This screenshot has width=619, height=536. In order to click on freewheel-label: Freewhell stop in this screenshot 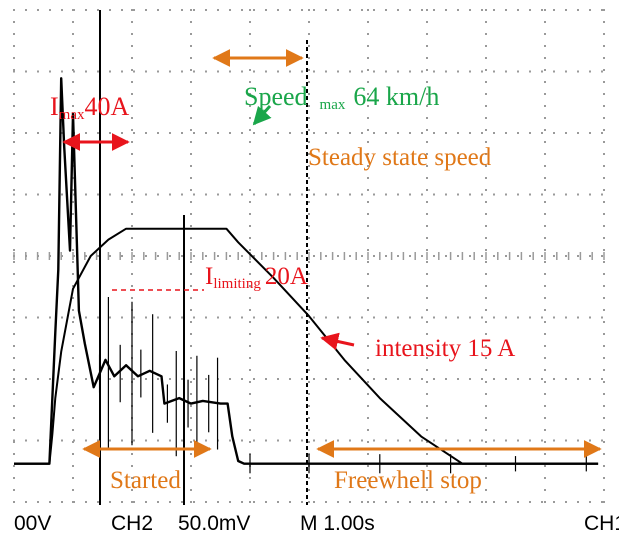, I will do `click(408, 480)`.